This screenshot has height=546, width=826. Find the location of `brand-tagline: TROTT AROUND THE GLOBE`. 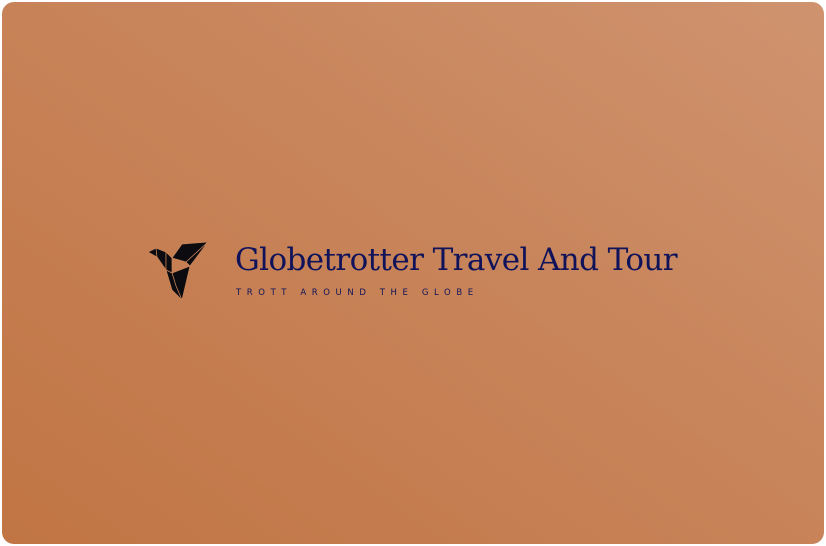

brand-tagline: TROTT AROUND THE GLOBE is located at coordinates (357, 293).